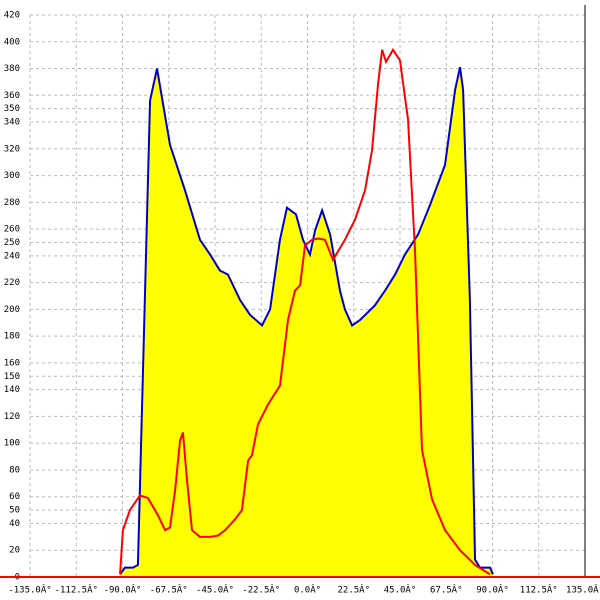 The height and width of the screenshot is (600, 600). What do you see at coordinates (123, 590) in the screenshot?
I see `x-tick-label: -90.0Â°` at bounding box center [123, 590].